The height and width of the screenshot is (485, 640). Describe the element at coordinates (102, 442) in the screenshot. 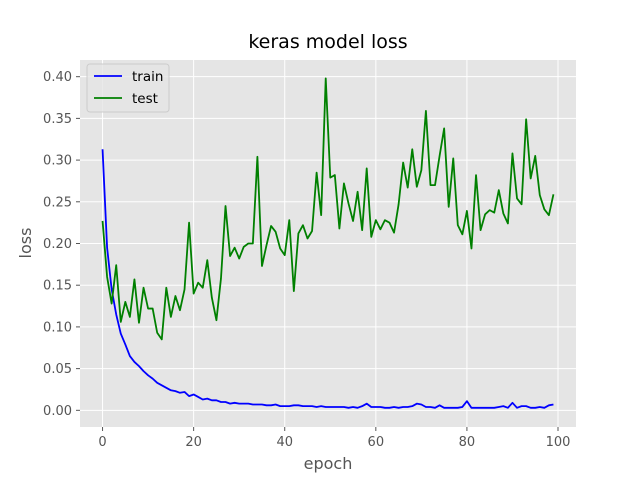

I see `x-tick-label: 0` at that location.